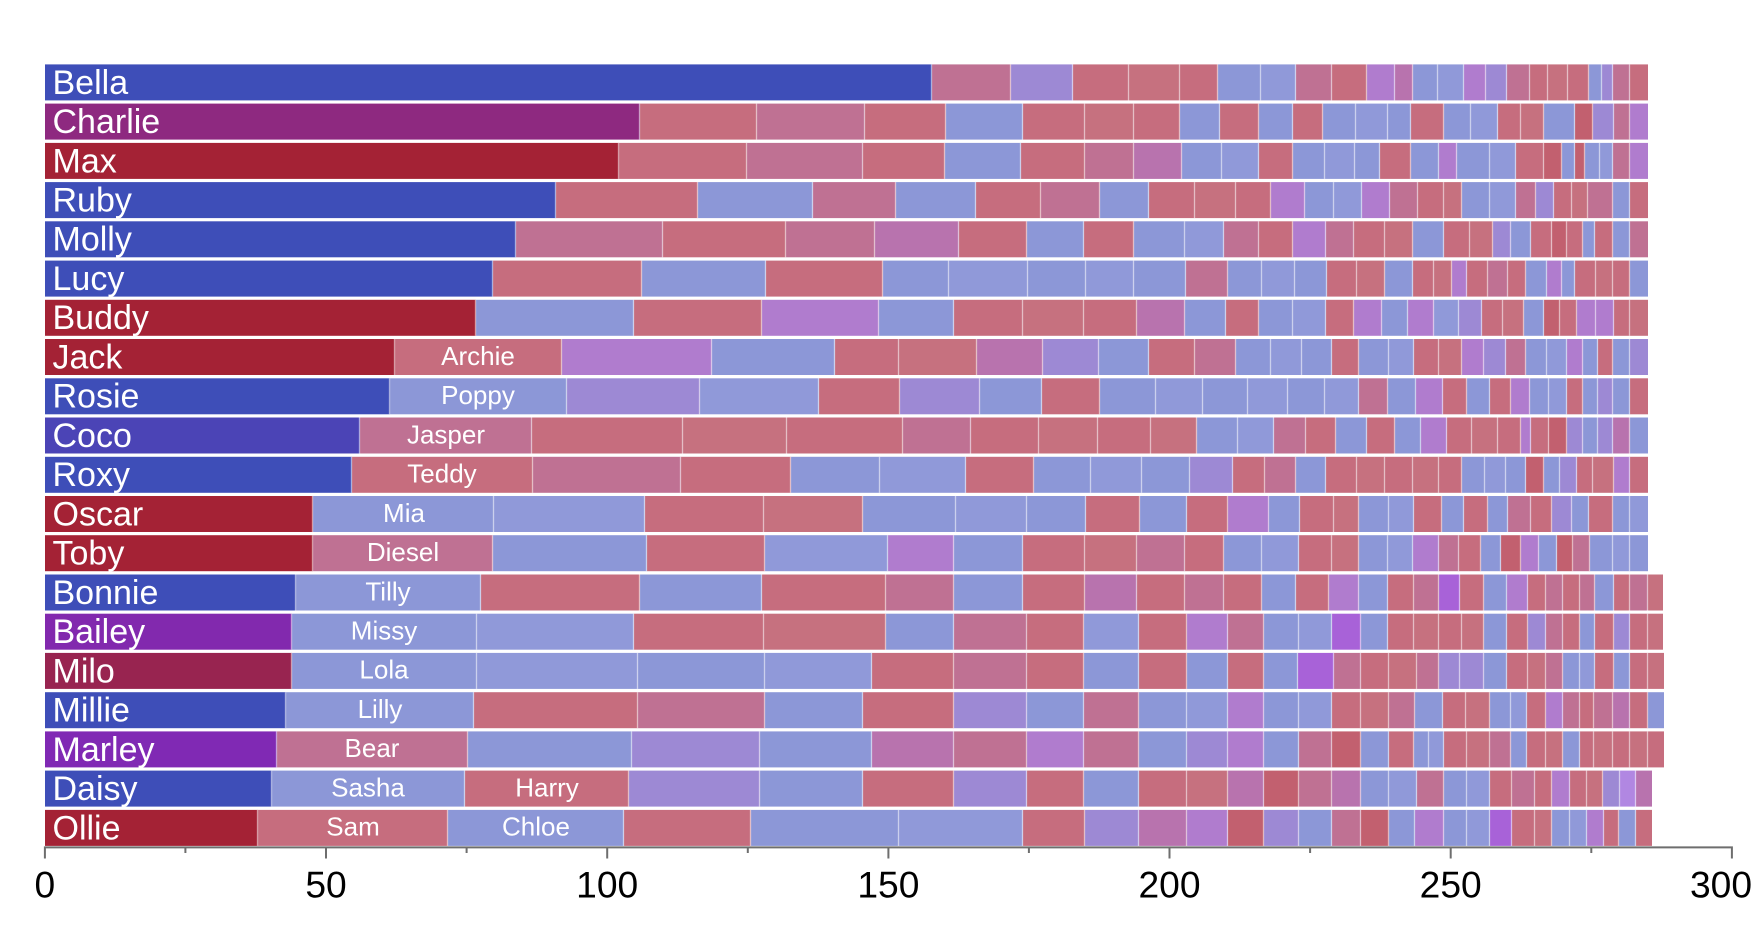 The height and width of the screenshot is (952, 1754). I want to click on svg-text: Bailey, so click(99, 632).